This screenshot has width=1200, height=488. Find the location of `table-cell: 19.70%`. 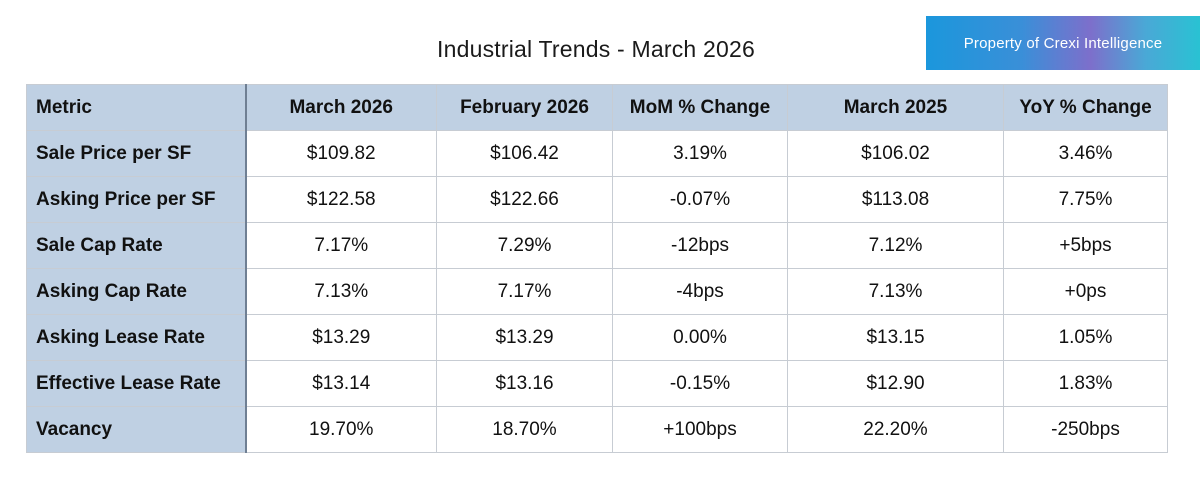

table-cell: 19.70% is located at coordinates (341, 429).